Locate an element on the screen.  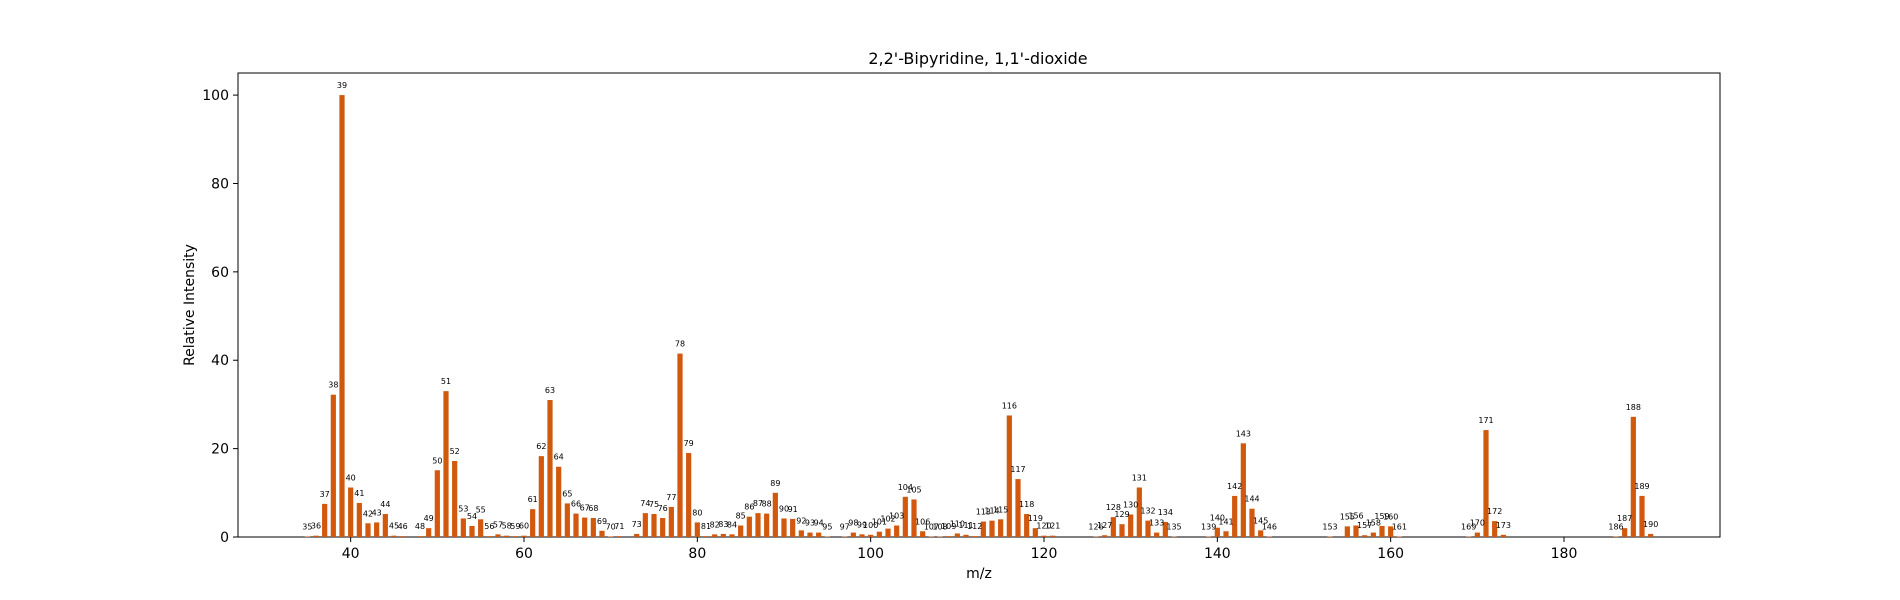
bar-label-mz-85: 85 is located at coordinates (741, 516).